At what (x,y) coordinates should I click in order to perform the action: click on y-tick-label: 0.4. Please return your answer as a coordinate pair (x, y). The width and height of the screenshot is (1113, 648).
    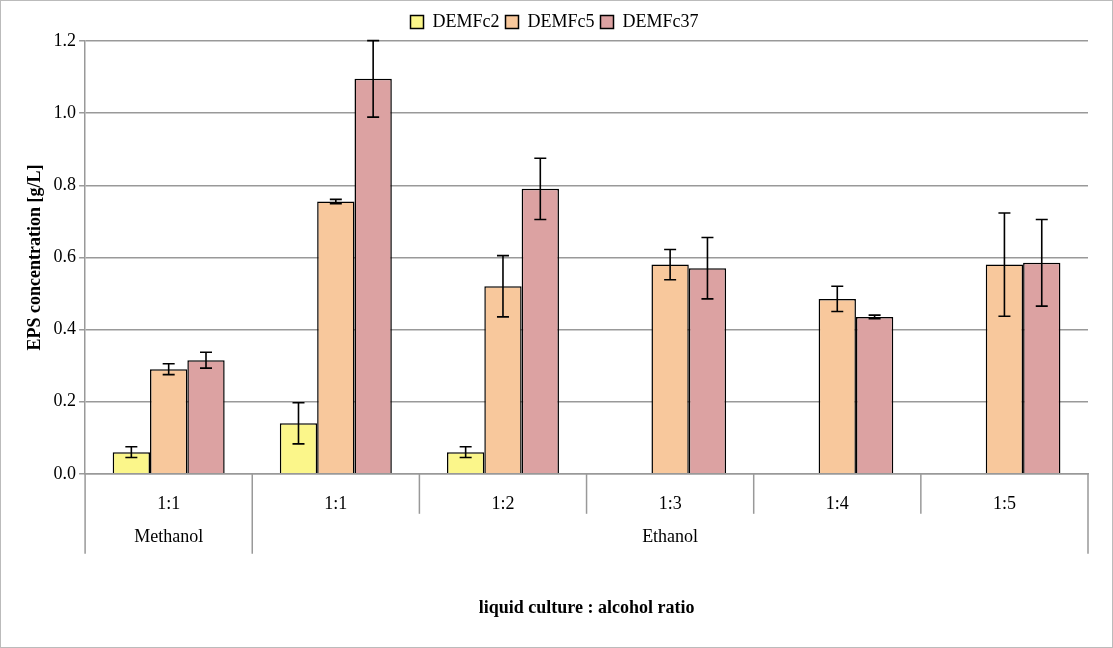
    Looking at the image, I should click on (65, 328).